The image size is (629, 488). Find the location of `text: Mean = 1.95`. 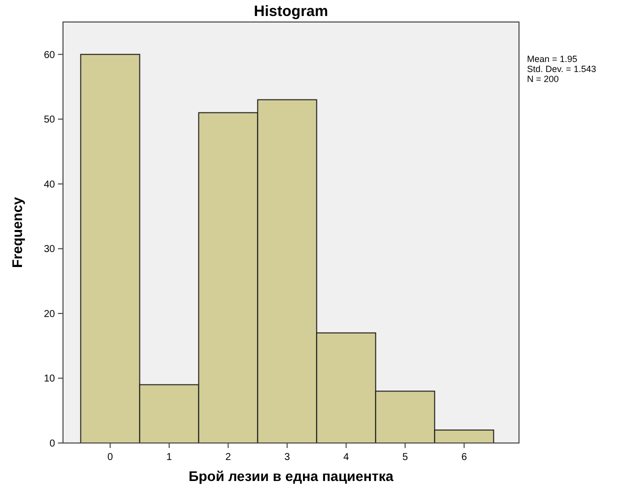

text: Mean = 1.95 is located at coordinates (552, 59).